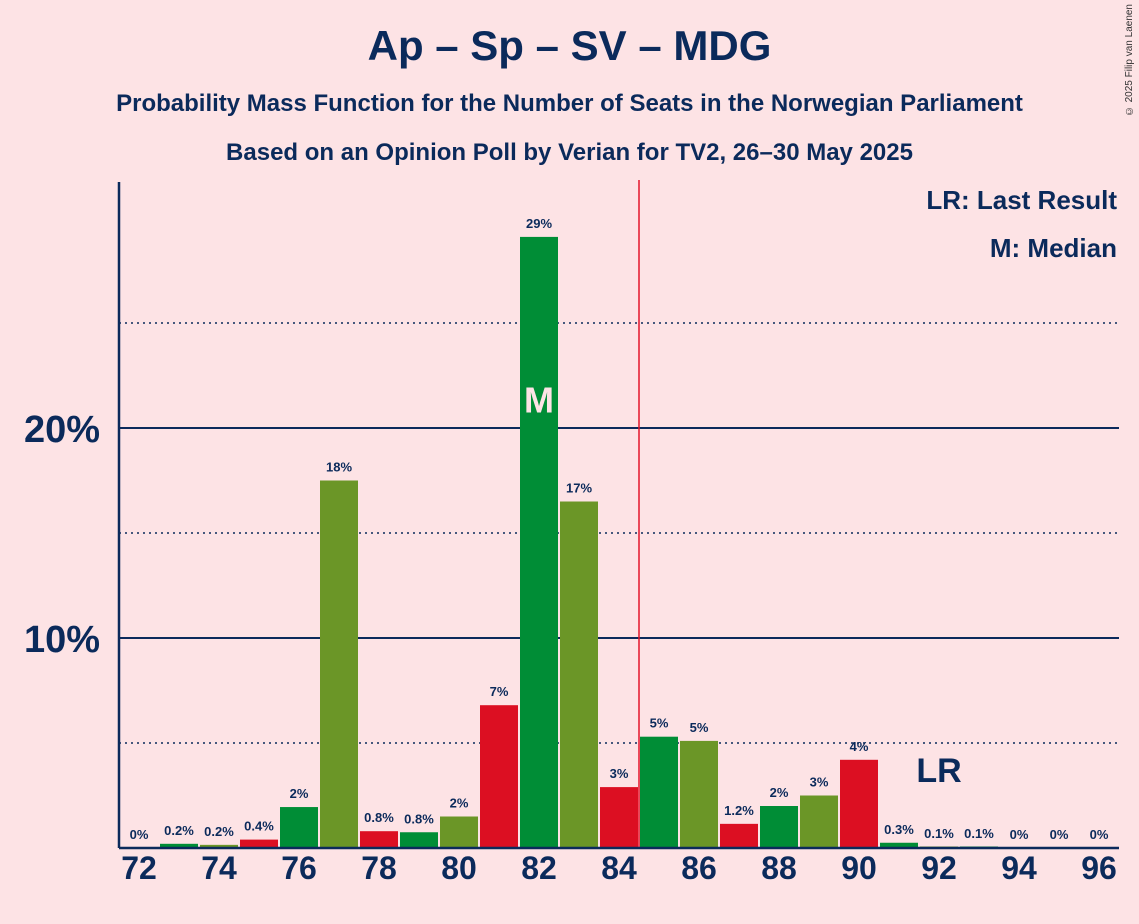 The width and height of the screenshot is (1139, 924). What do you see at coordinates (139, 868) in the screenshot?
I see `x-tick-label: 72` at bounding box center [139, 868].